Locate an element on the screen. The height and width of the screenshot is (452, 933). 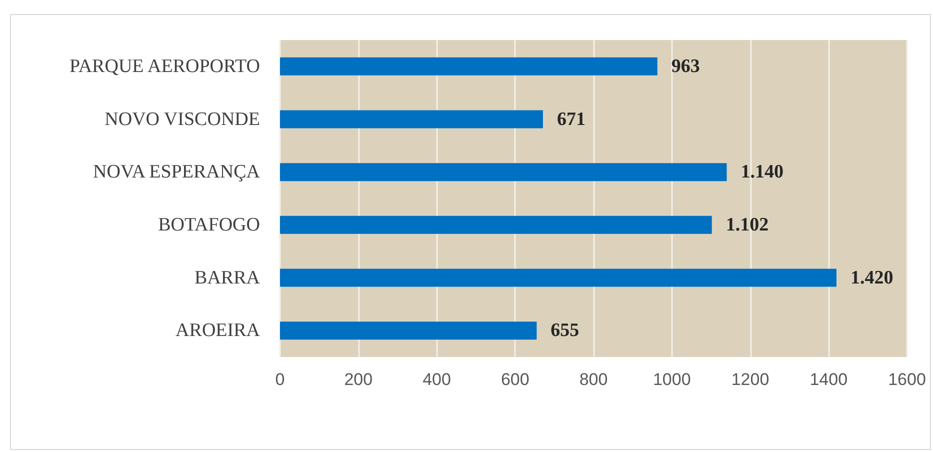
data-label: 1.102 is located at coordinates (747, 225).